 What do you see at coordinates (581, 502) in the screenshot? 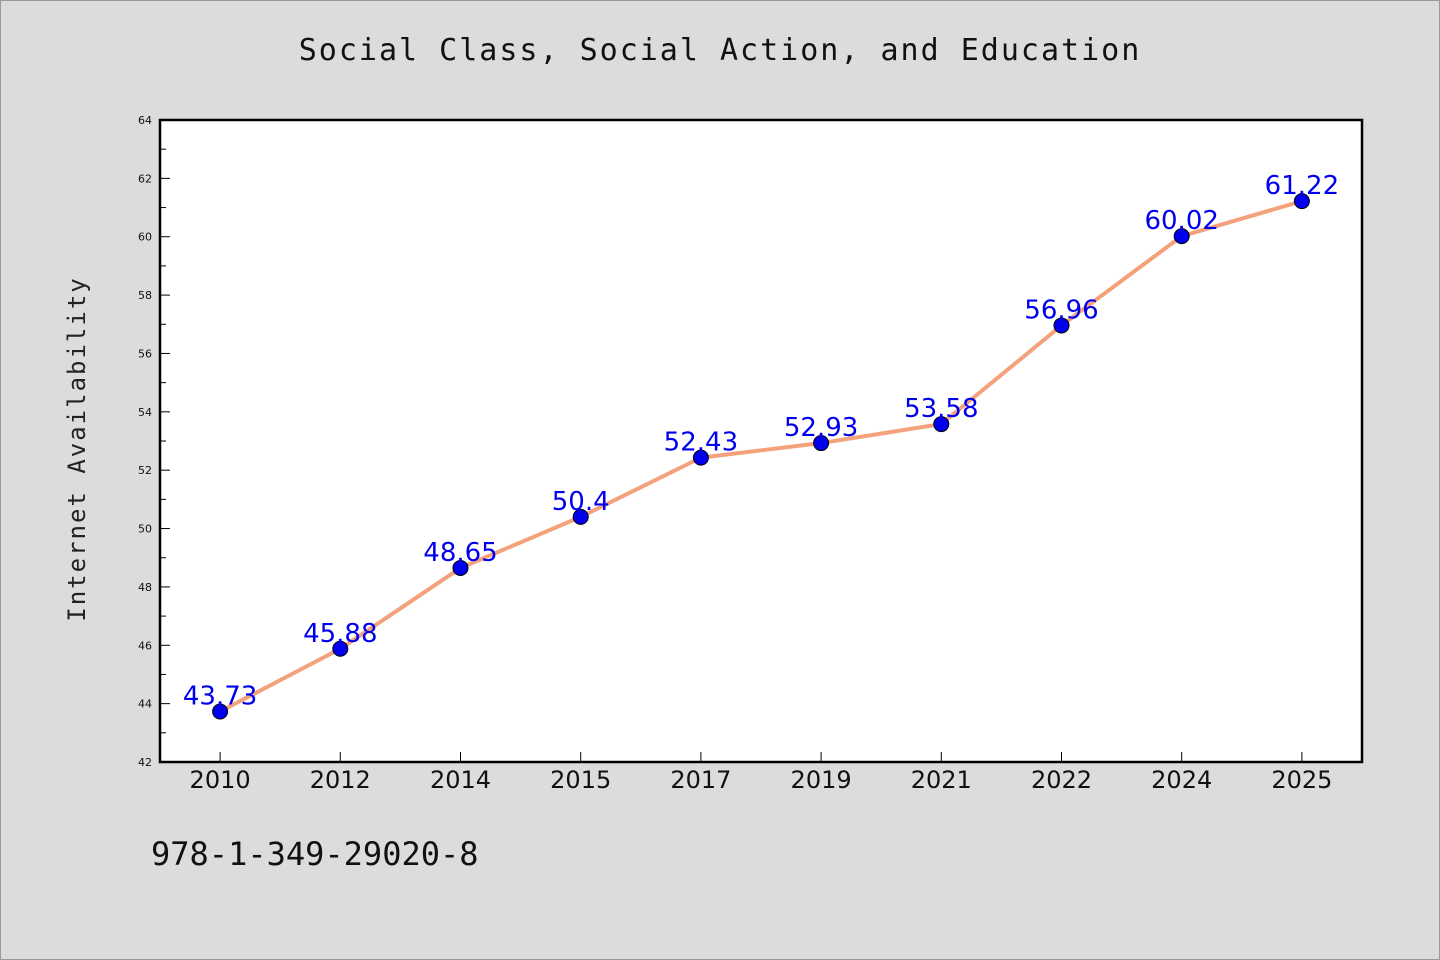
I see `data-label: 50.4` at bounding box center [581, 502].